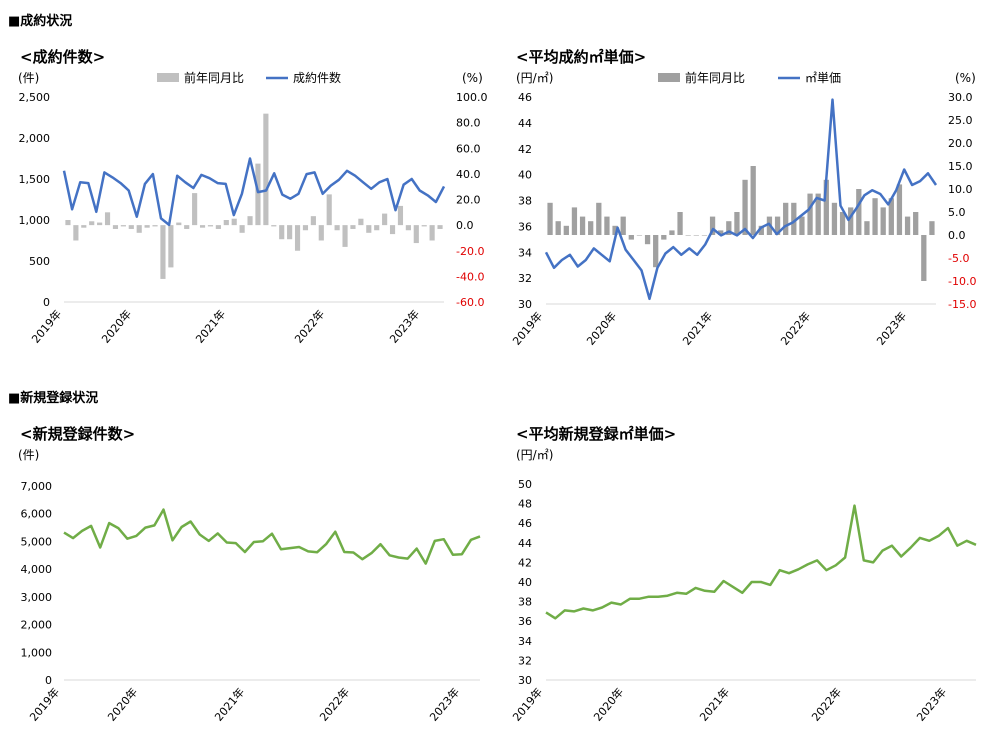 The image size is (983, 740). What do you see at coordinates (35, 179) in the screenshot?
I see `left-tick-label: 1,500` at bounding box center [35, 179].